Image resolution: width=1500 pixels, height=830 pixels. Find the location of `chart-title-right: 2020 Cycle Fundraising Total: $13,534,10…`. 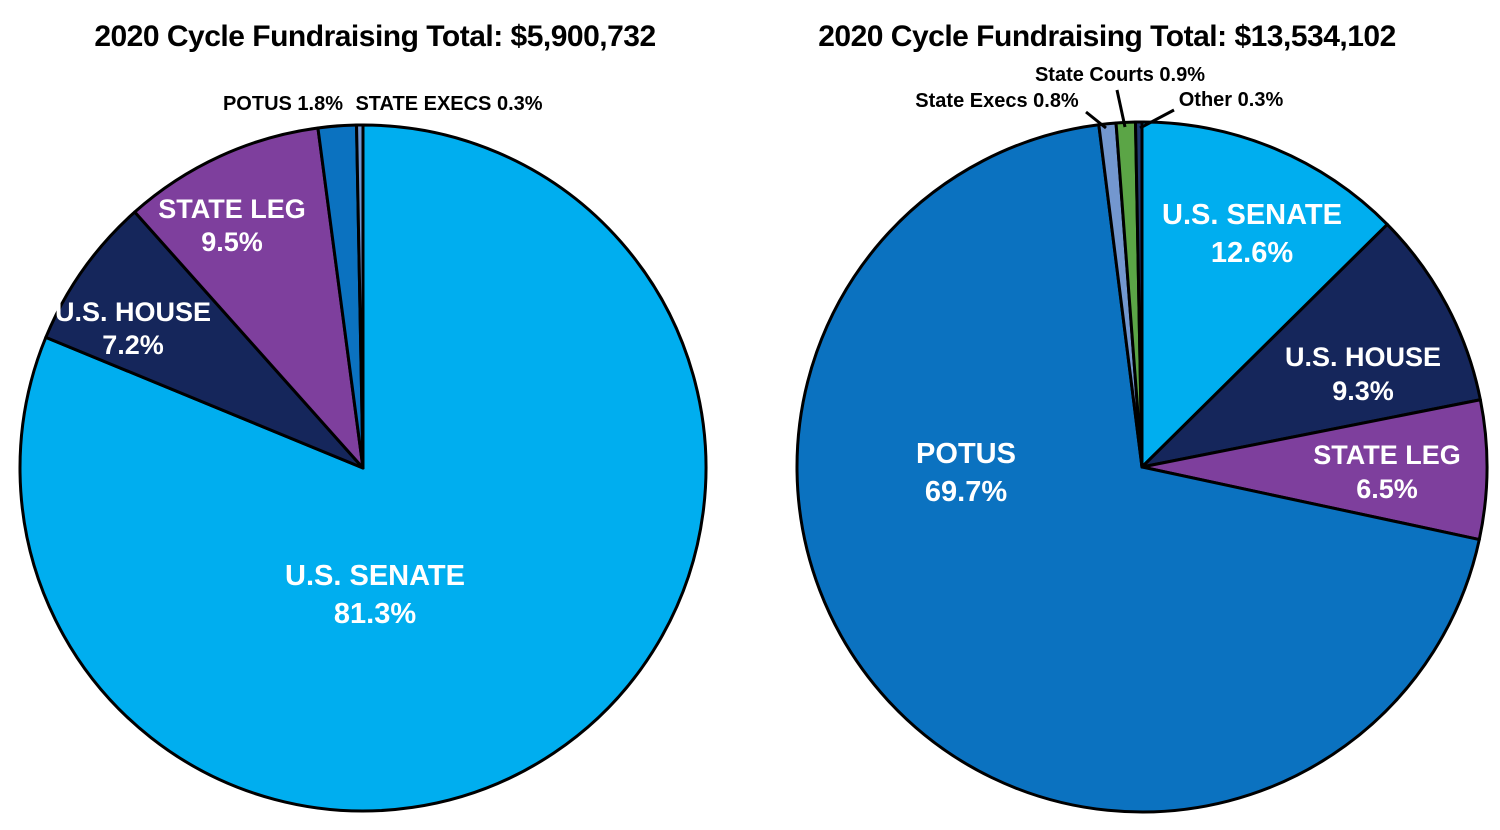

chart-title-right: 2020 Cycle Fundraising Total: $13,534,10… is located at coordinates (1107, 36).